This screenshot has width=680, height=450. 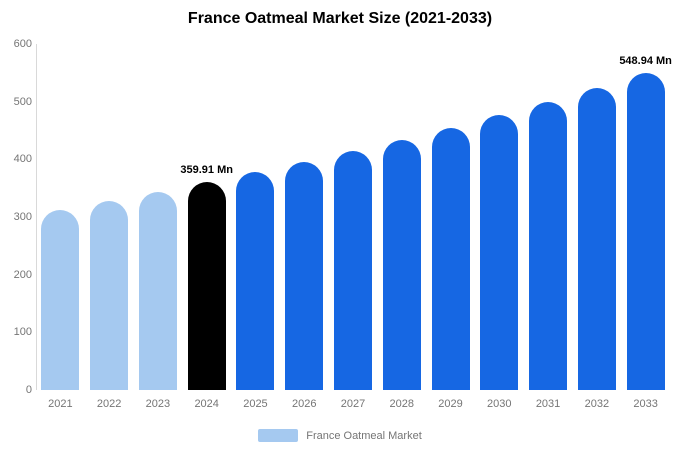 I want to click on bar-2028, so click(x=401, y=264).